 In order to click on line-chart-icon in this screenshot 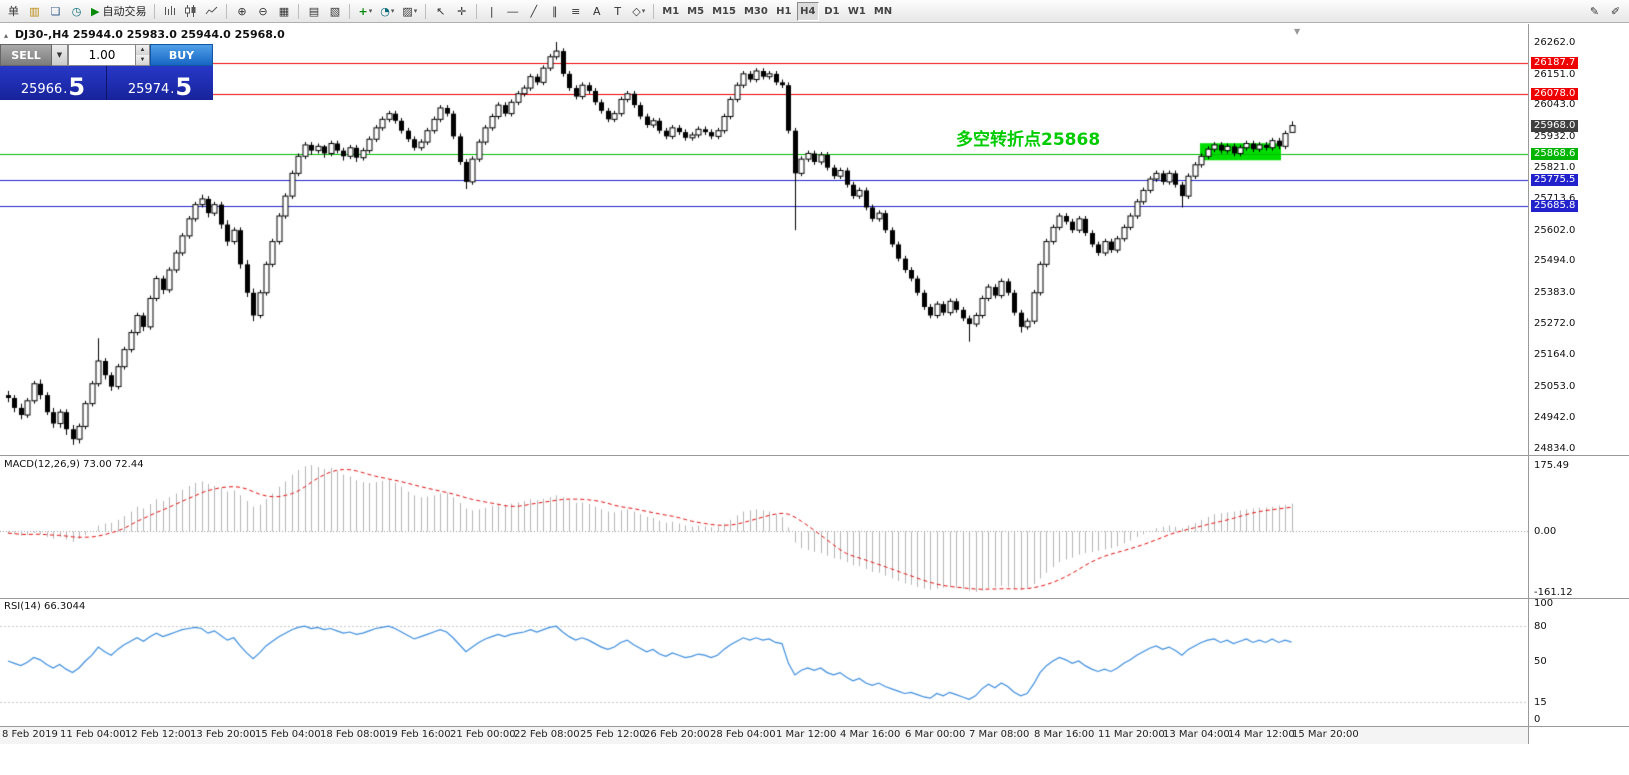, I will do `click(211, 11)`.